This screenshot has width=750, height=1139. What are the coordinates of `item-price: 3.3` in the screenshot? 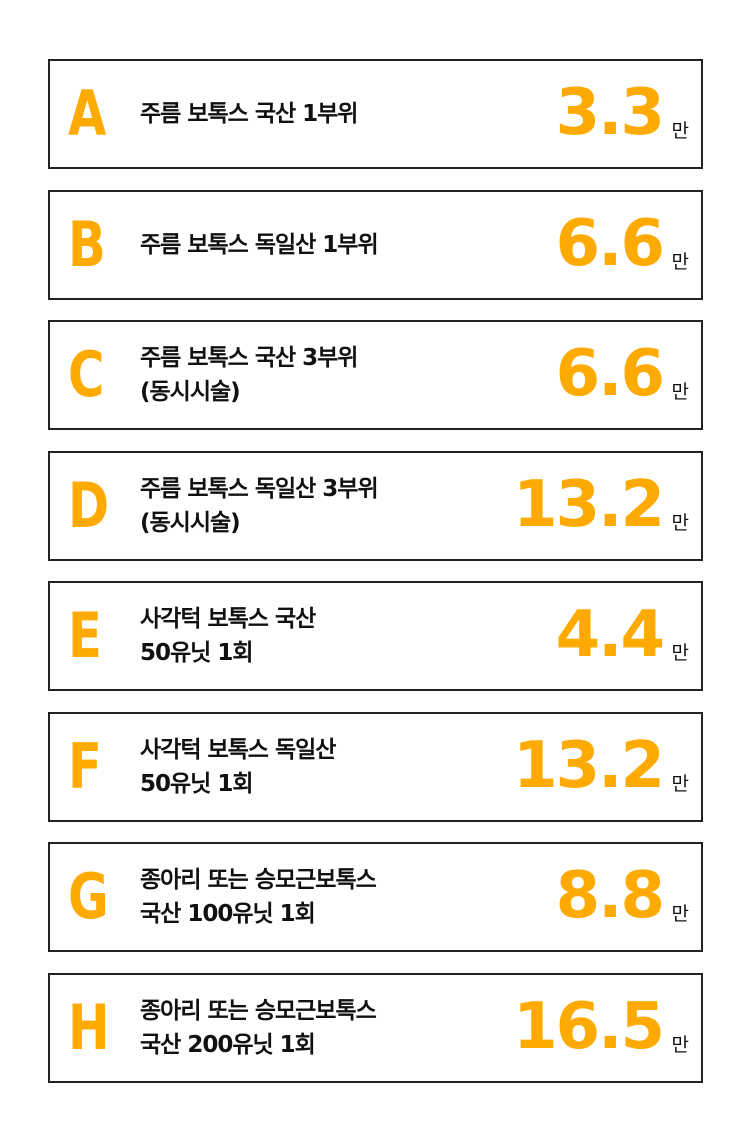 It's located at (610, 113).